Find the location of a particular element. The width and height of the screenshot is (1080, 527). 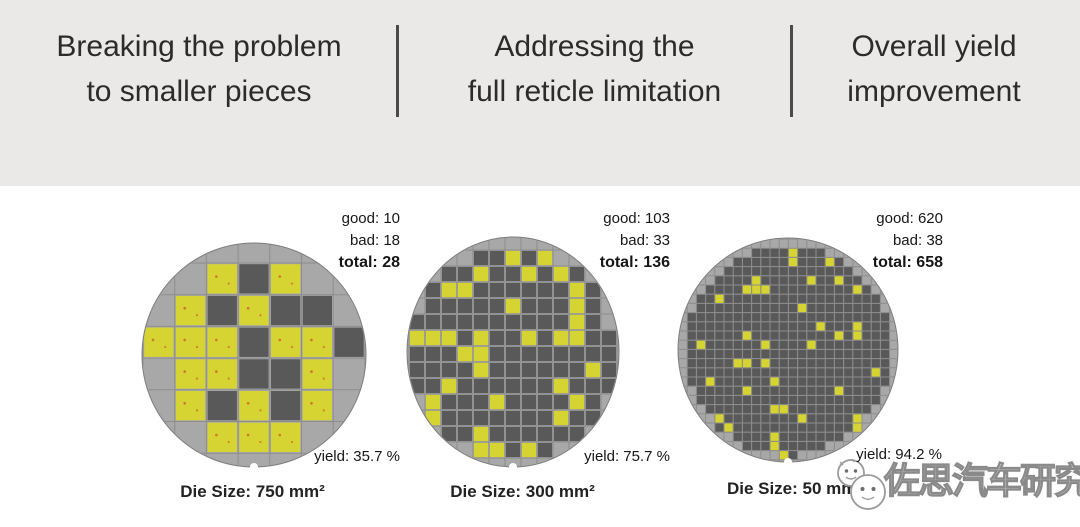

wafer-3-bad-count: bad: 38 is located at coordinates (917, 240).